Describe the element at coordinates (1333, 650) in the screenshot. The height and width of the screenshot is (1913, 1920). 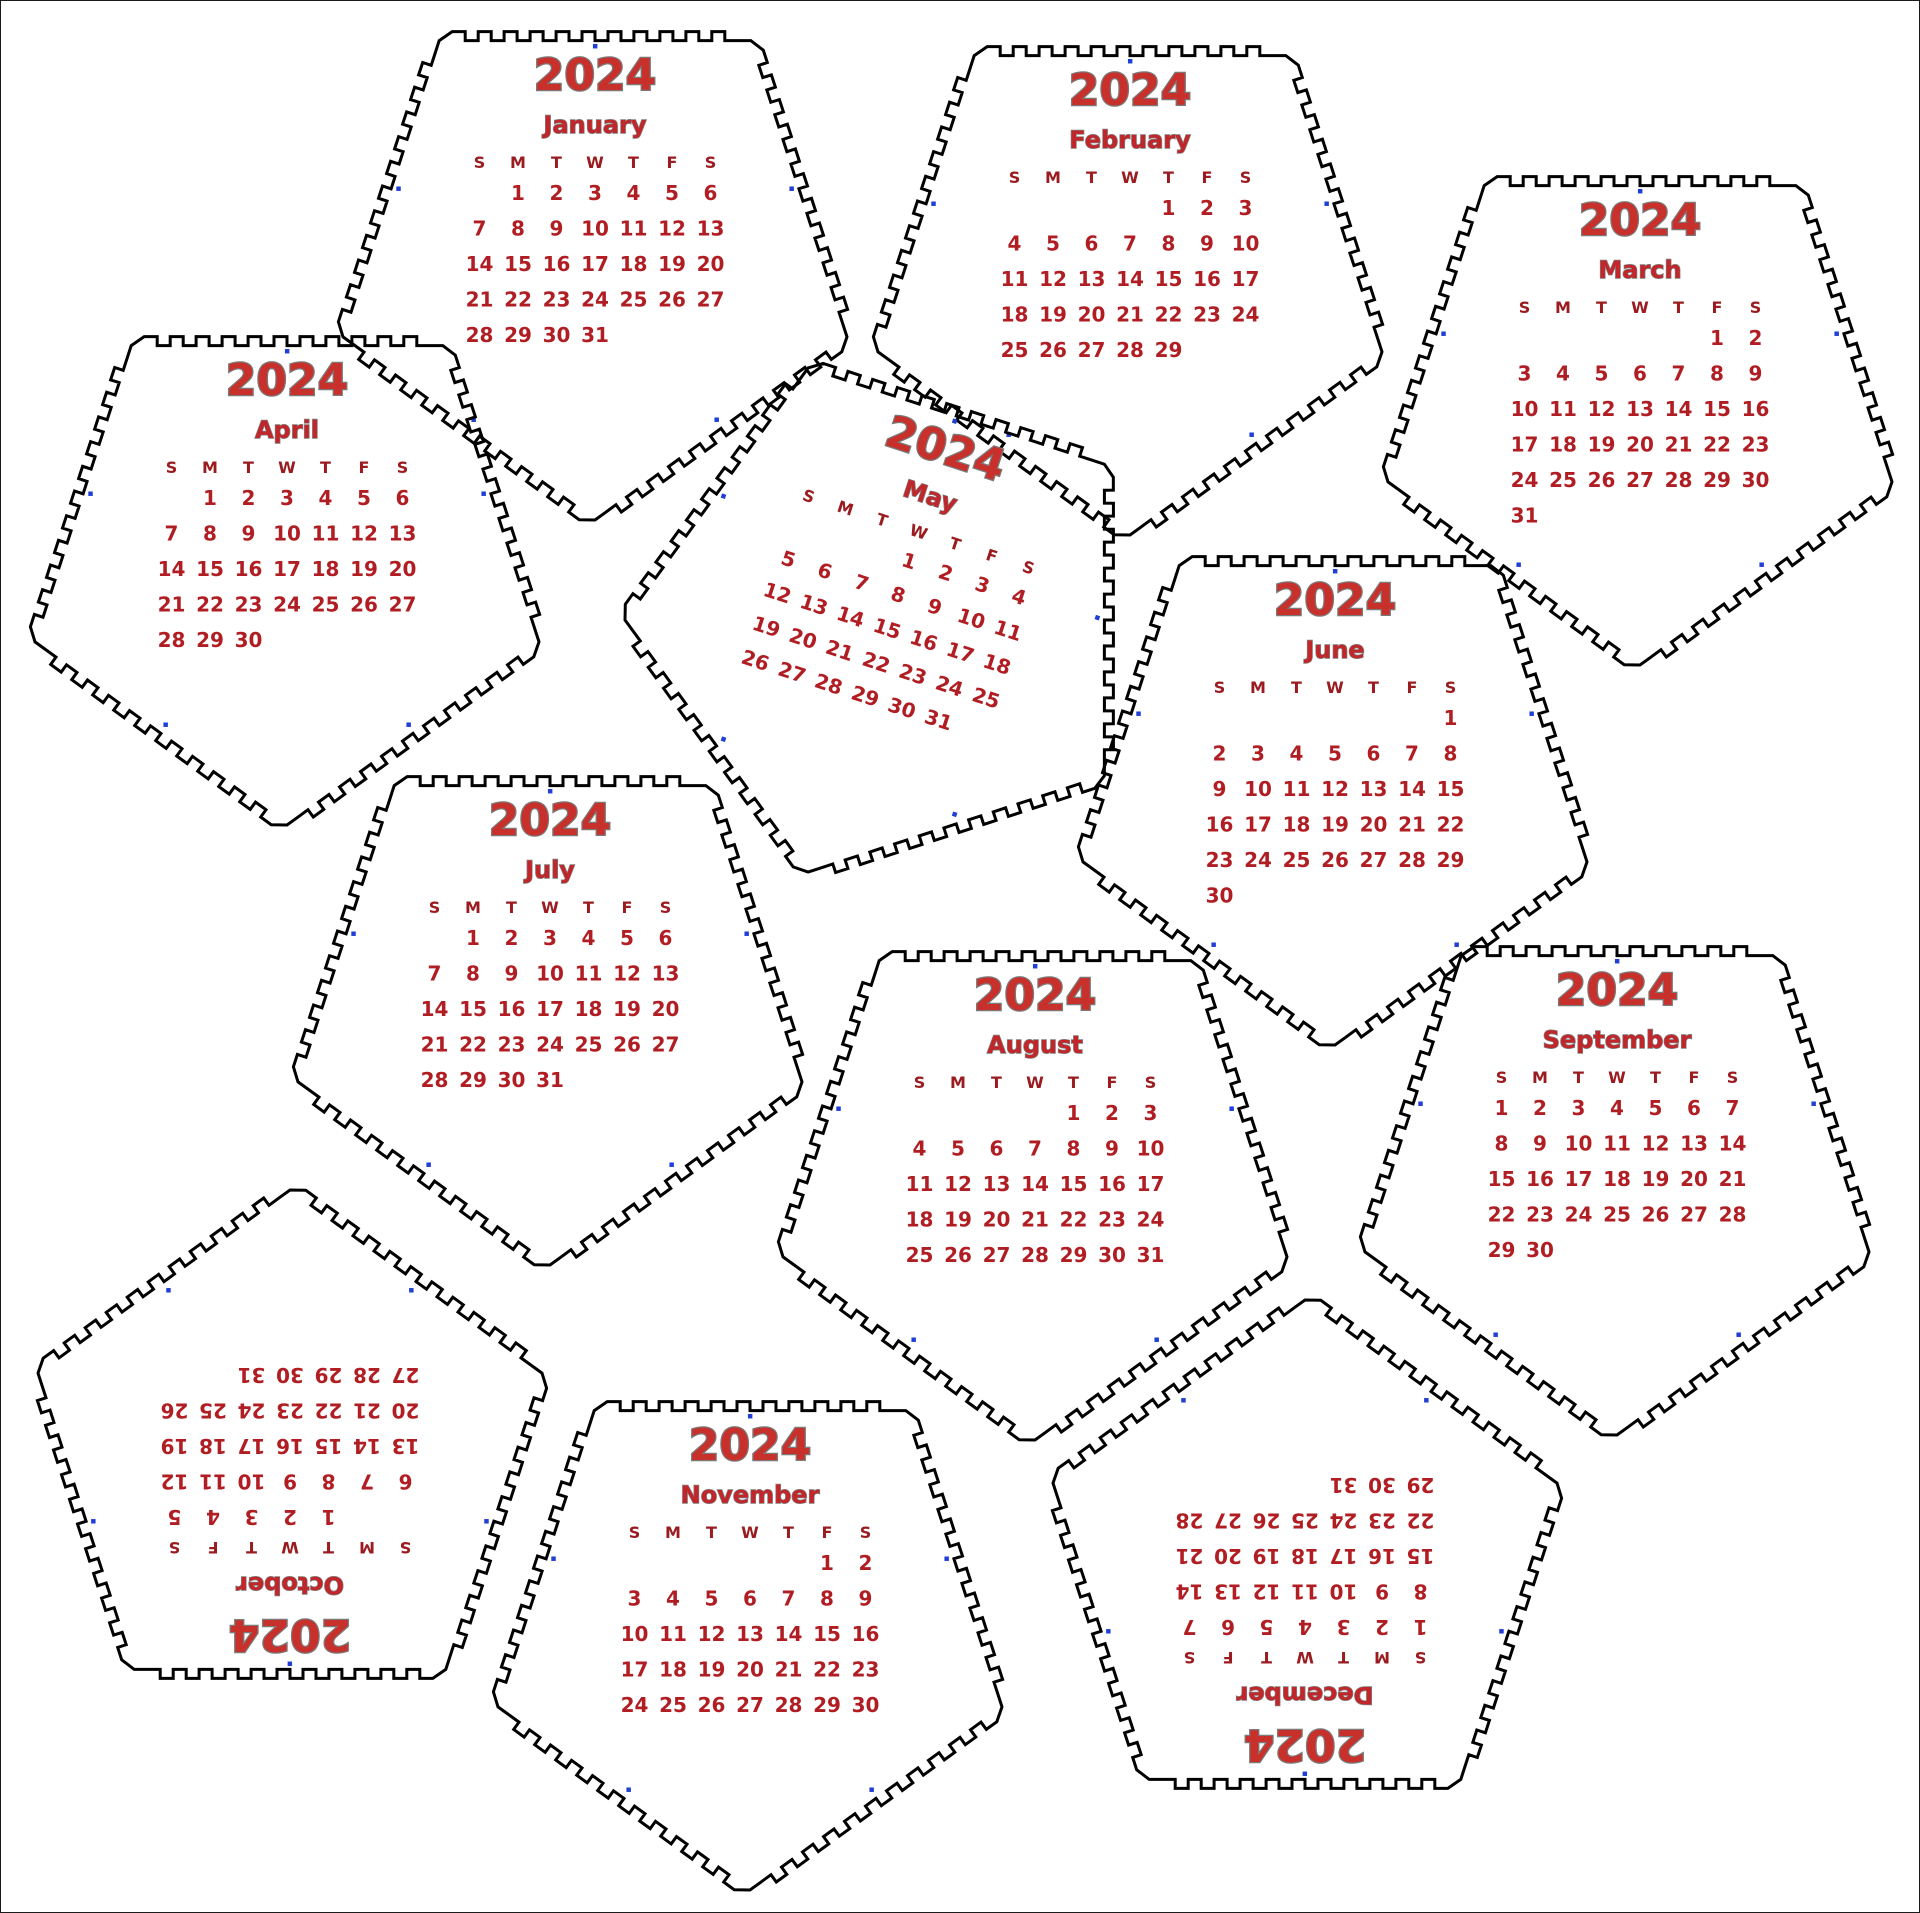
I see `month-label: June` at that location.